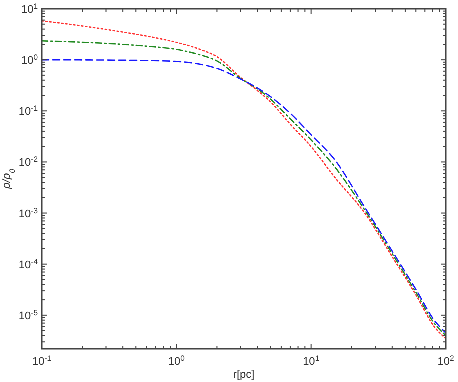 The height and width of the screenshot is (382, 458). I want to click on y-tick-label: 10$^{-2}$, so click(28, 162).